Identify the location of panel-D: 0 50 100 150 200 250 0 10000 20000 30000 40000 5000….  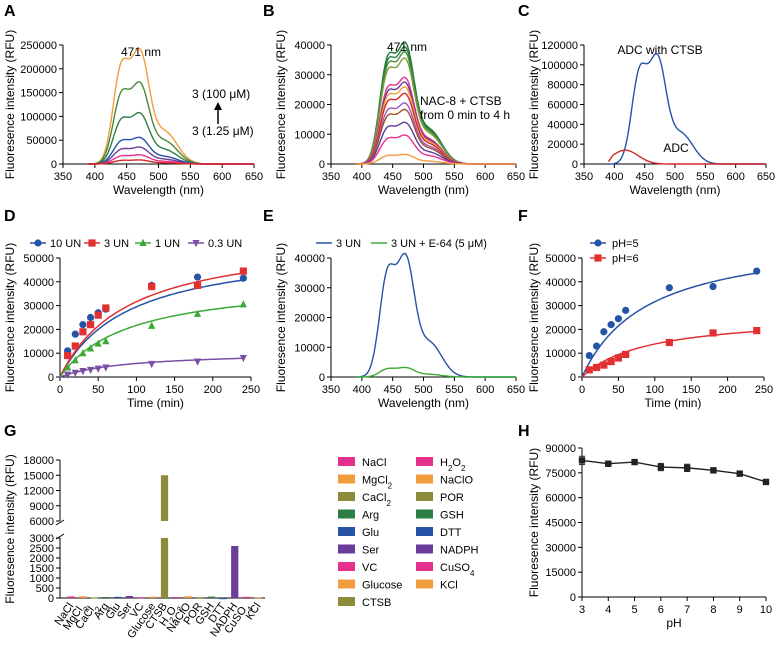
(131, 309).